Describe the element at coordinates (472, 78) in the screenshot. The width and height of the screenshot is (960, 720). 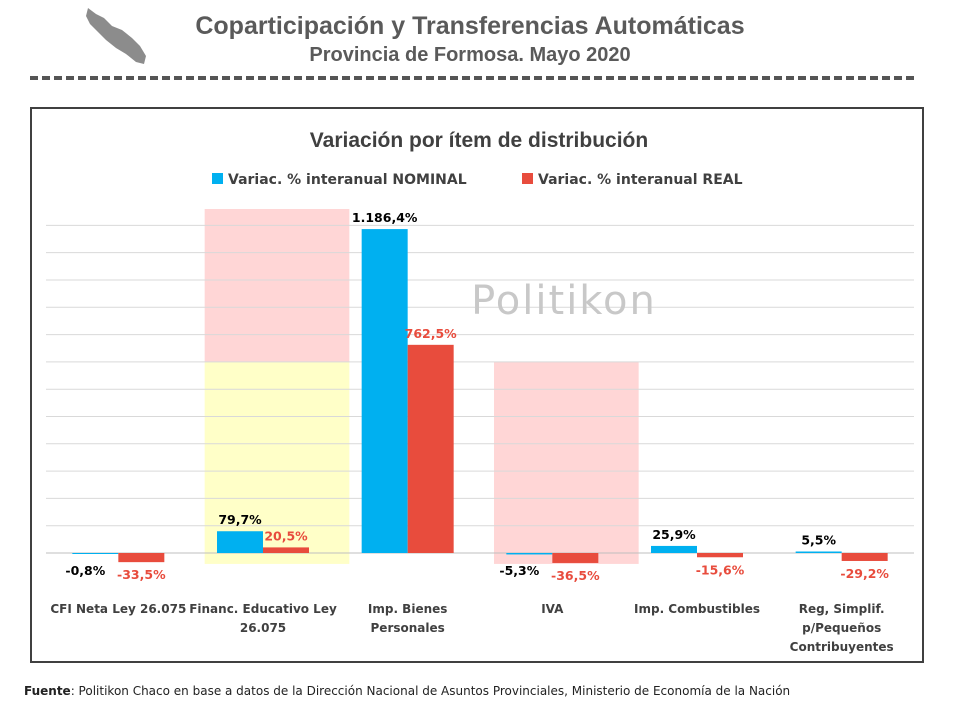
I see `header-divider` at that location.